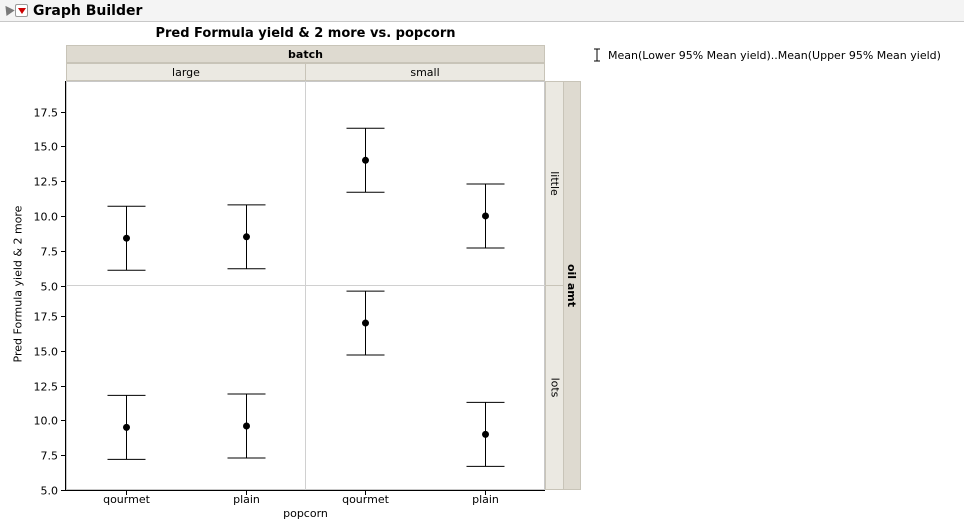 This screenshot has height=521, width=964. I want to click on batch-group-label: batch, so click(305, 54).